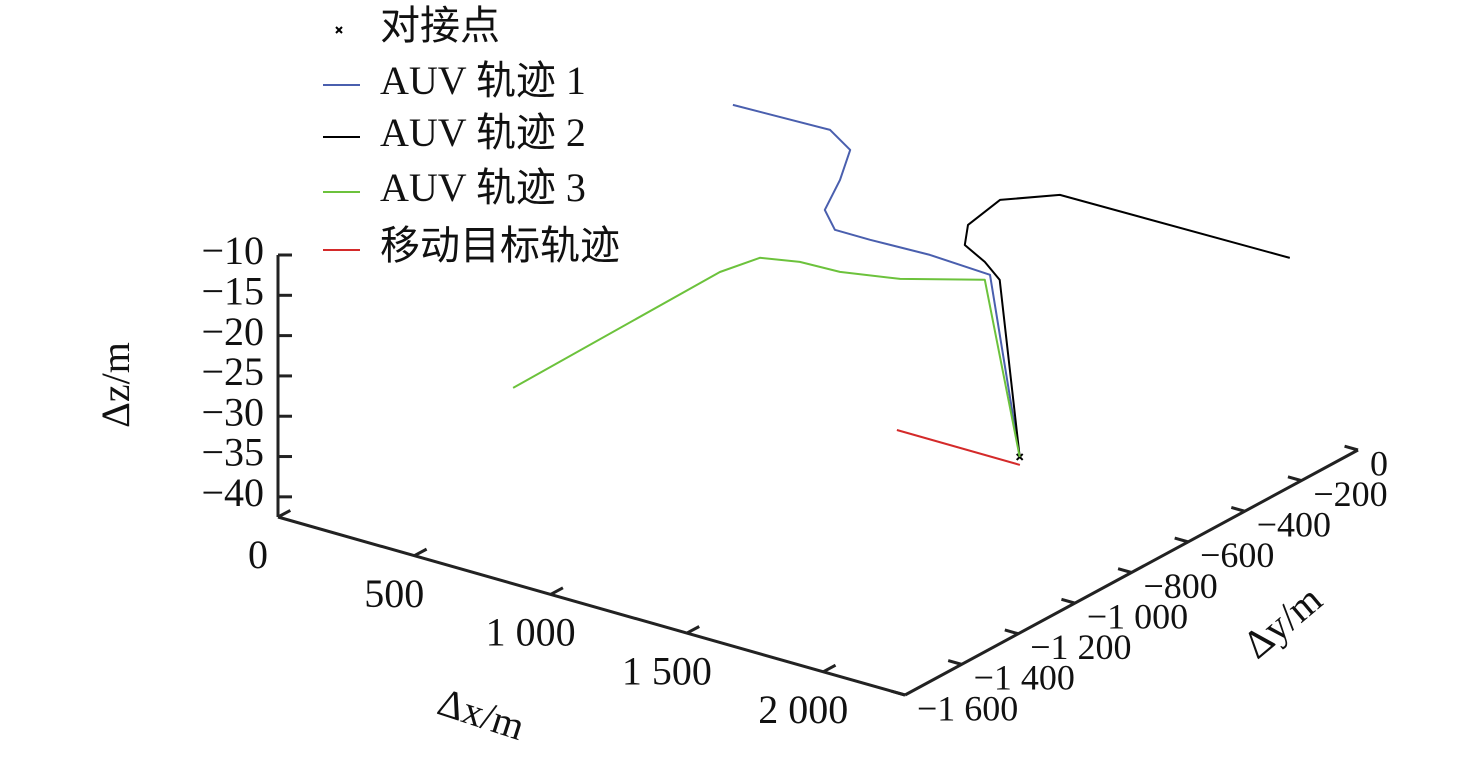  What do you see at coordinates (483, 132) in the screenshot?
I see `legend-label: AUV 轨迹 2` at bounding box center [483, 132].